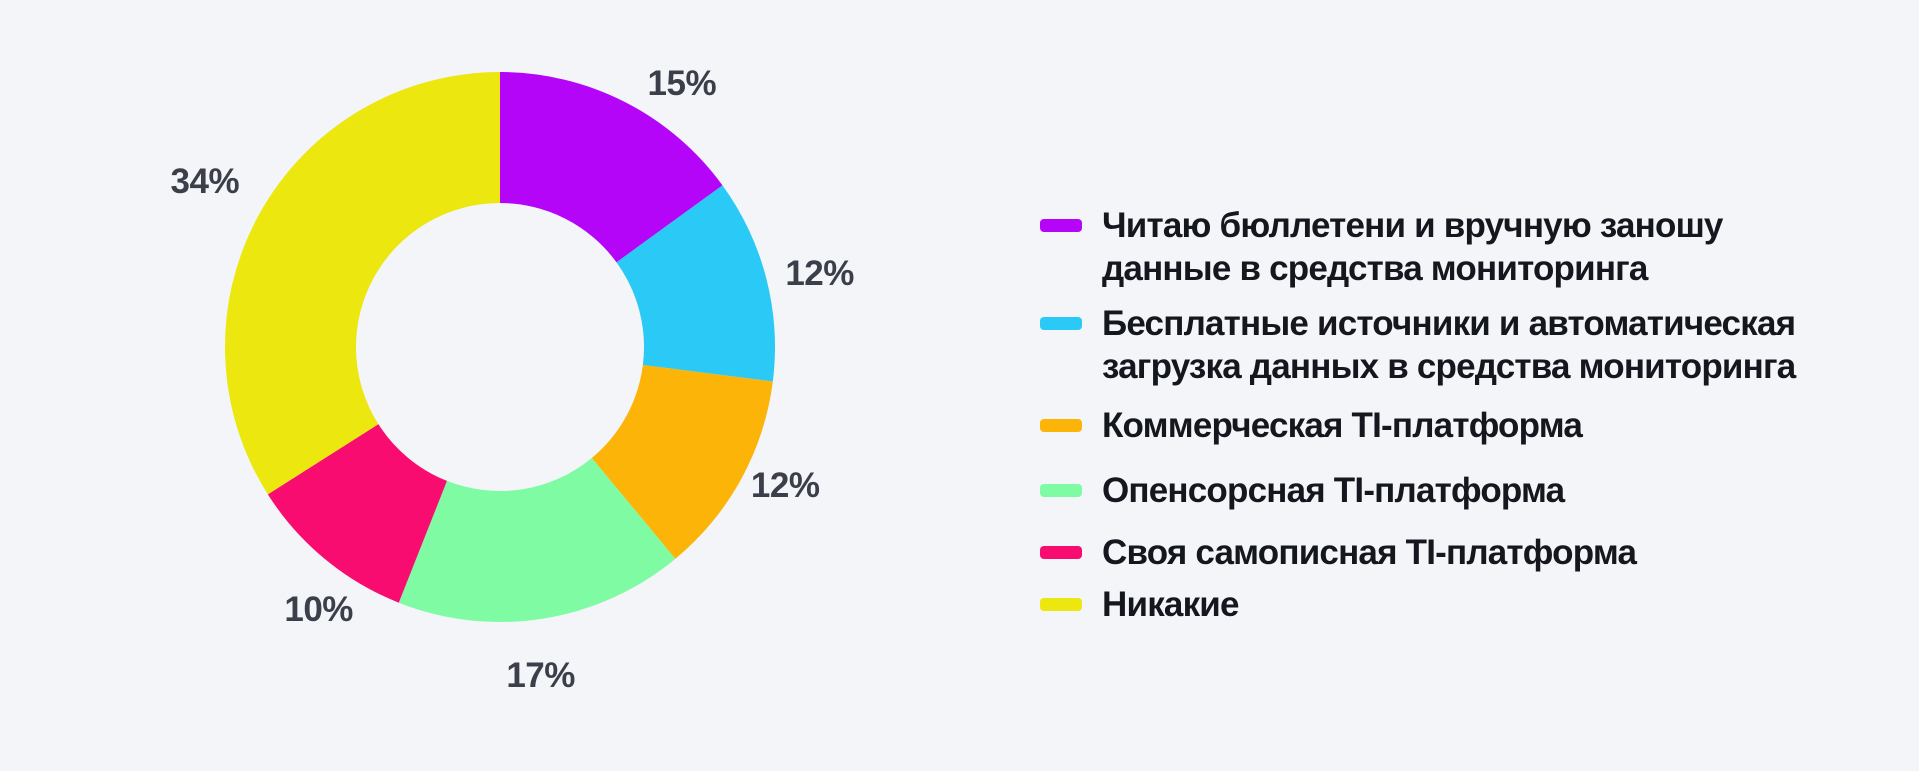  Describe the element at coordinates (1412, 225) in the screenshot. I see `legend-label-line: Читаю бюллетени и вручную заношу` at that location.